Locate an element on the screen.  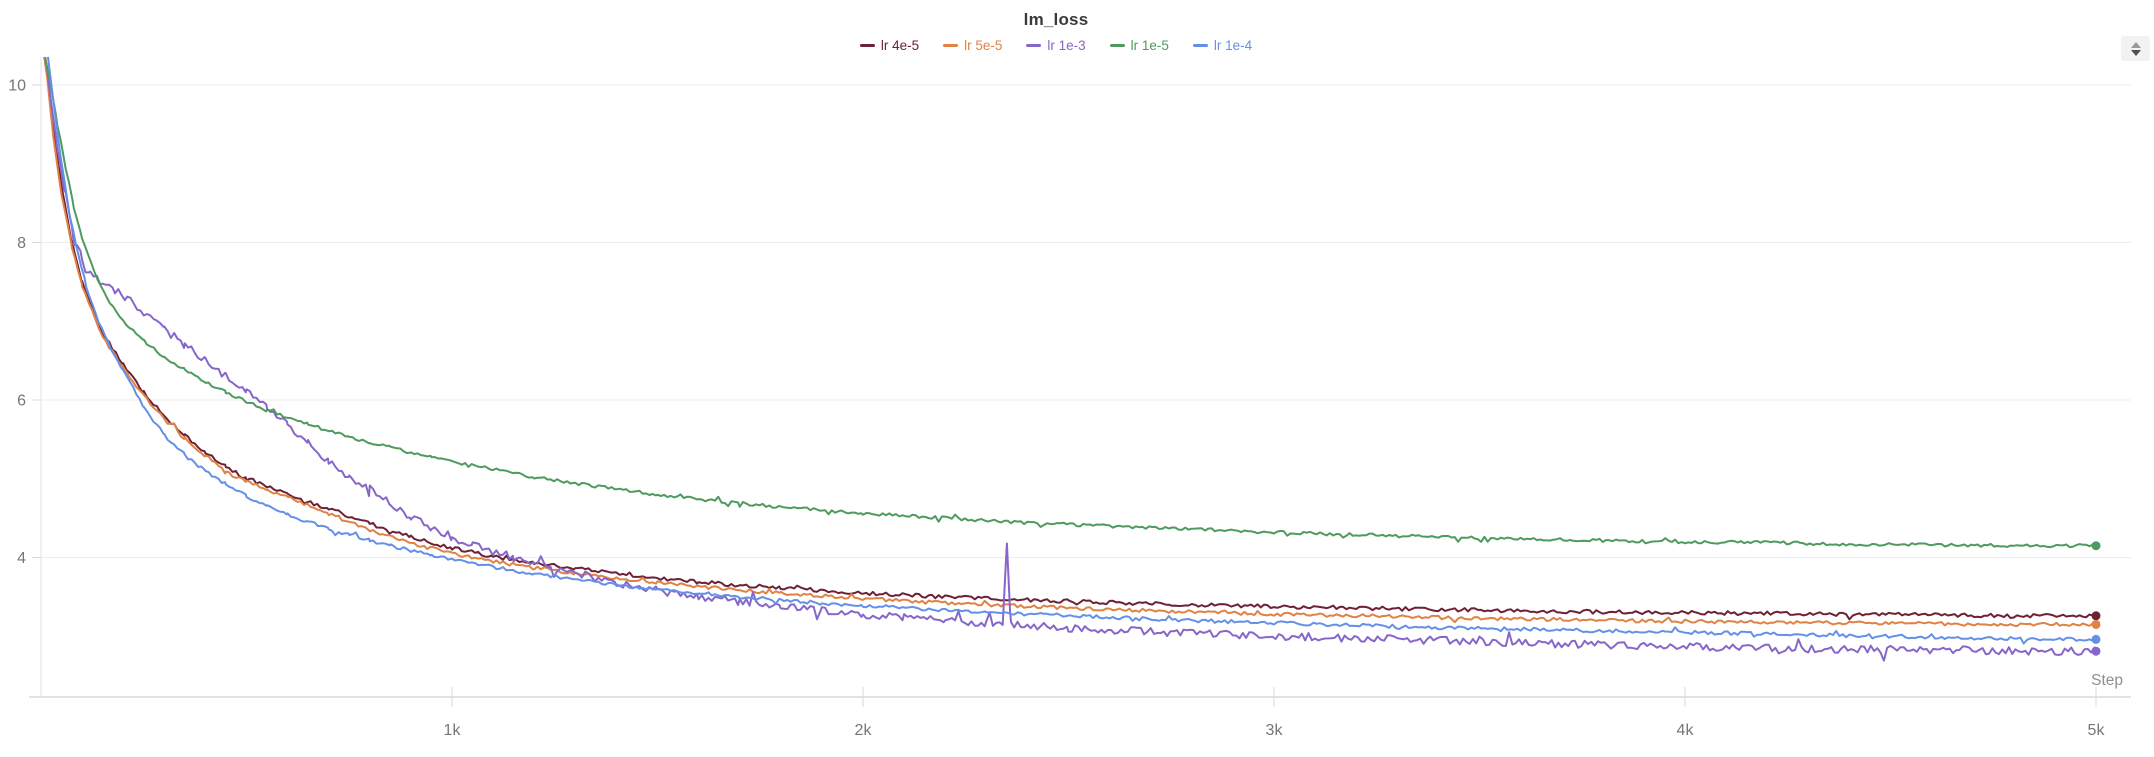
y-tick-label: 8 is located at coordinates (21, 243).